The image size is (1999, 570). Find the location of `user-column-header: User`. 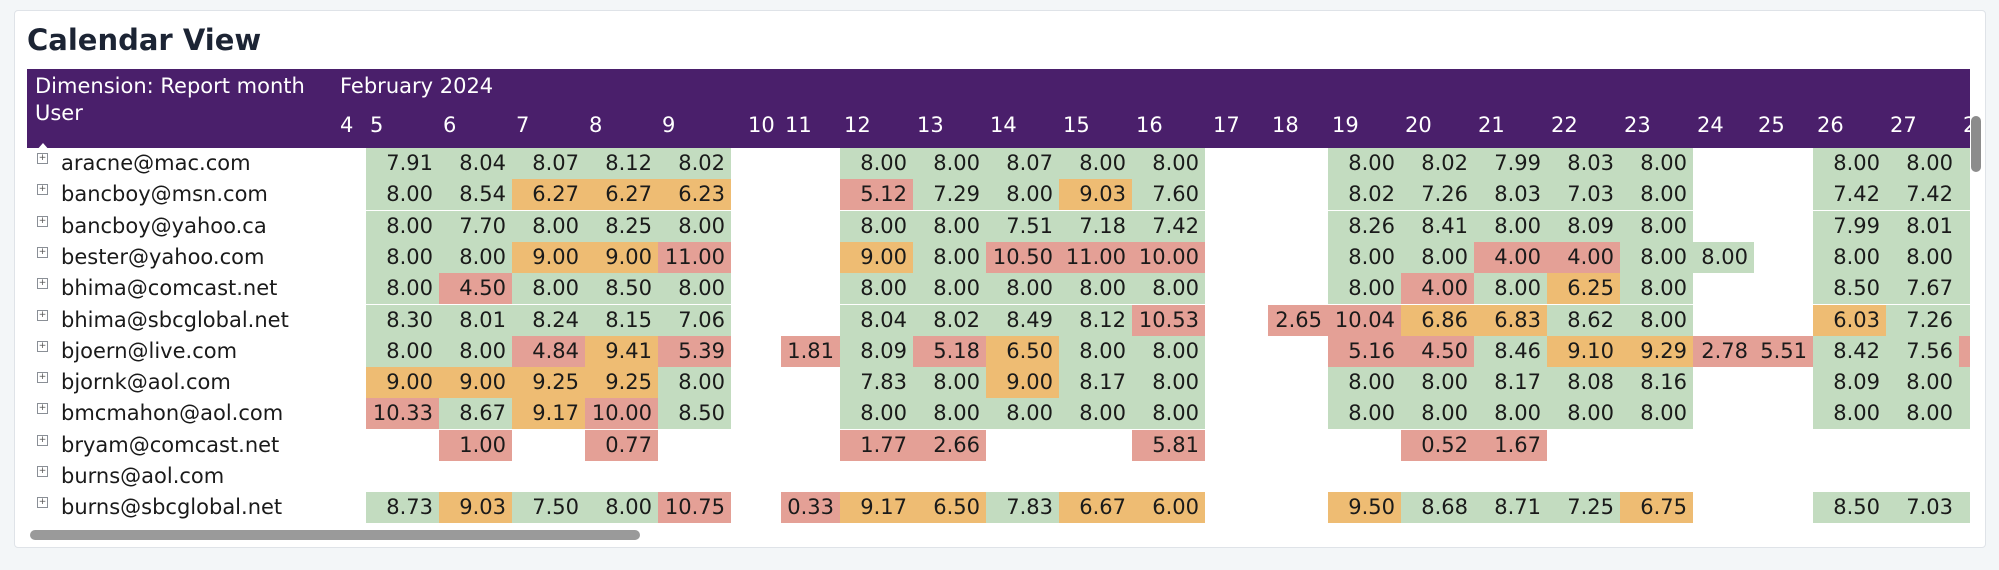

user-column-header: User is located at coordinates (59, 113).